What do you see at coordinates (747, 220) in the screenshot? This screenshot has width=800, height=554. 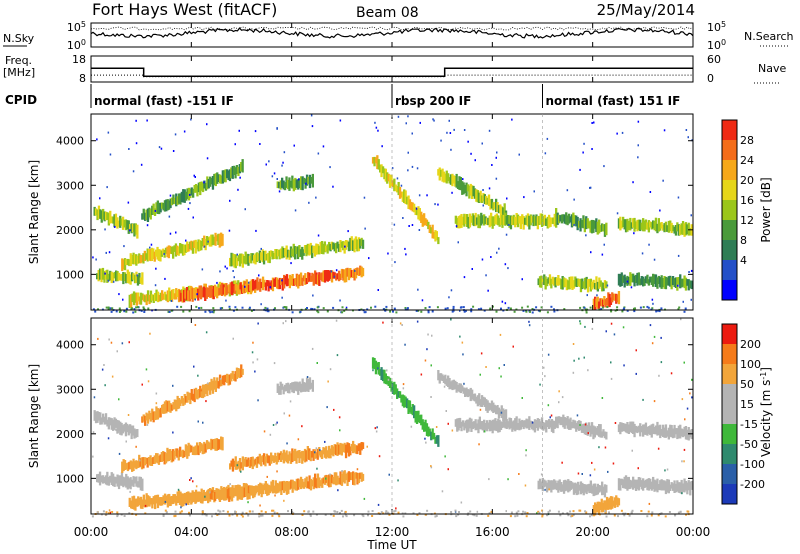 I see `colorbar-tick-label: 12` at bounding box center [747, 220].